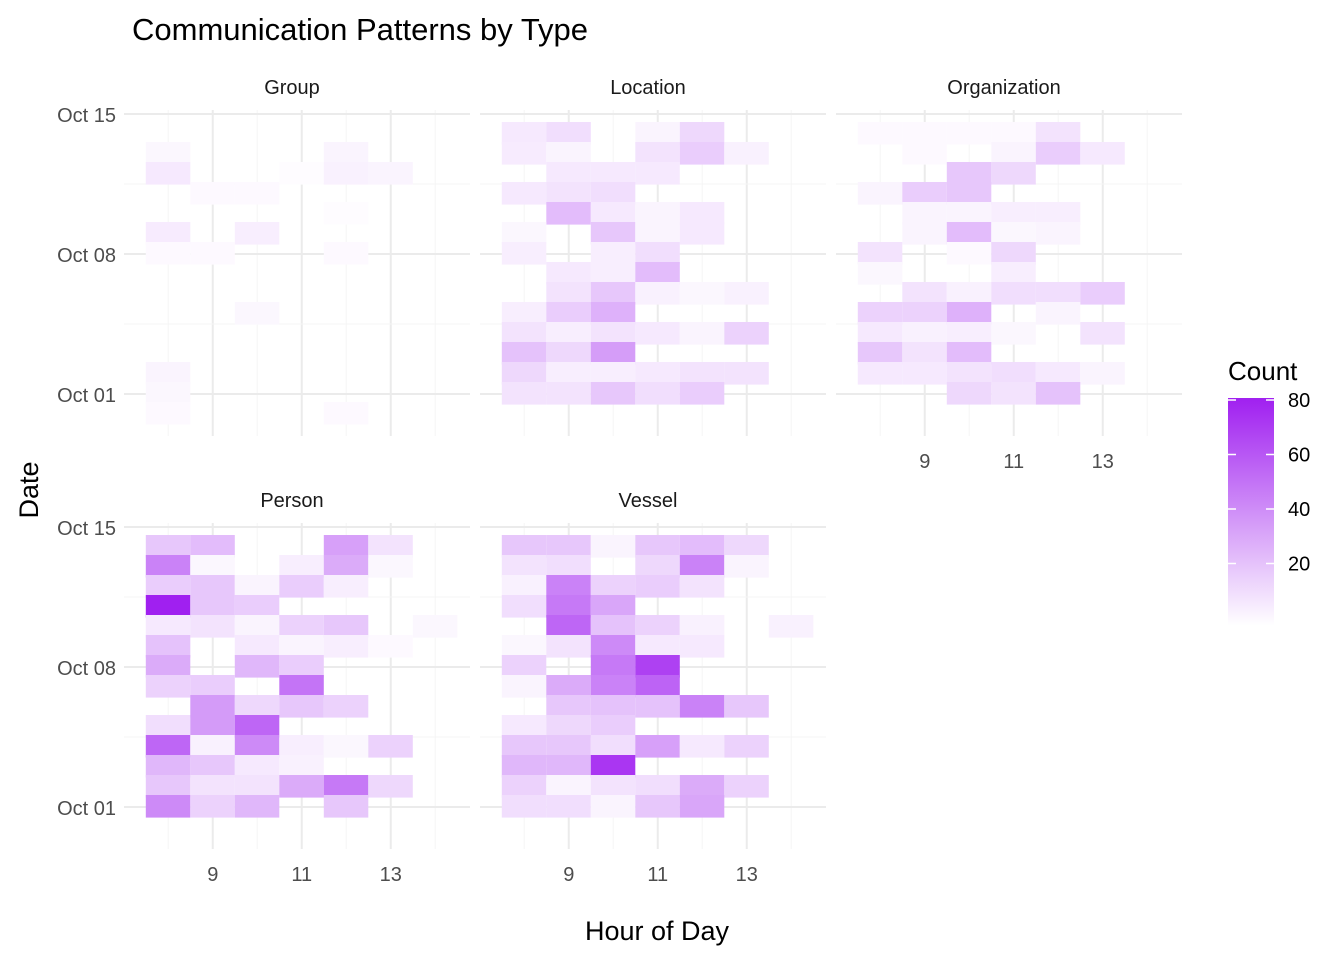  I want to click on x-axis-title: Hour of Day, so click(657, 931).